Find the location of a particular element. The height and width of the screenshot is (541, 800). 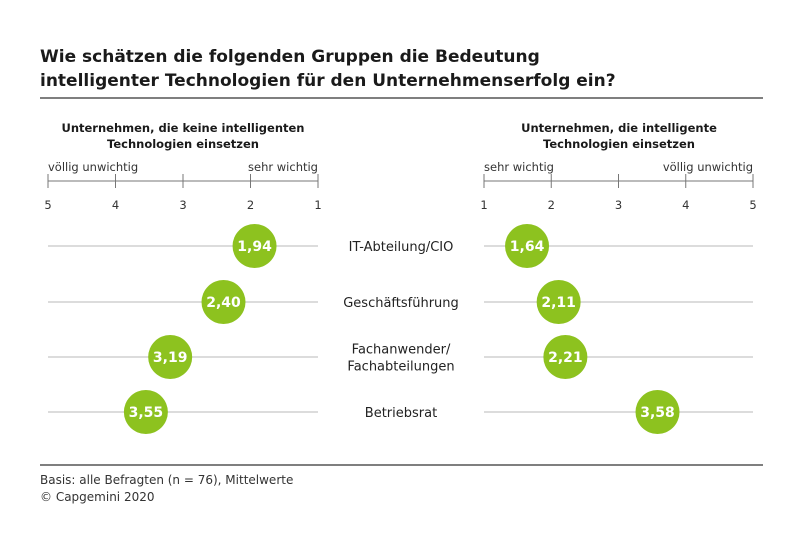

axes-layer: 5 4 3 2 1 1 2 3 4 5 is located at coordinates (400, 193).